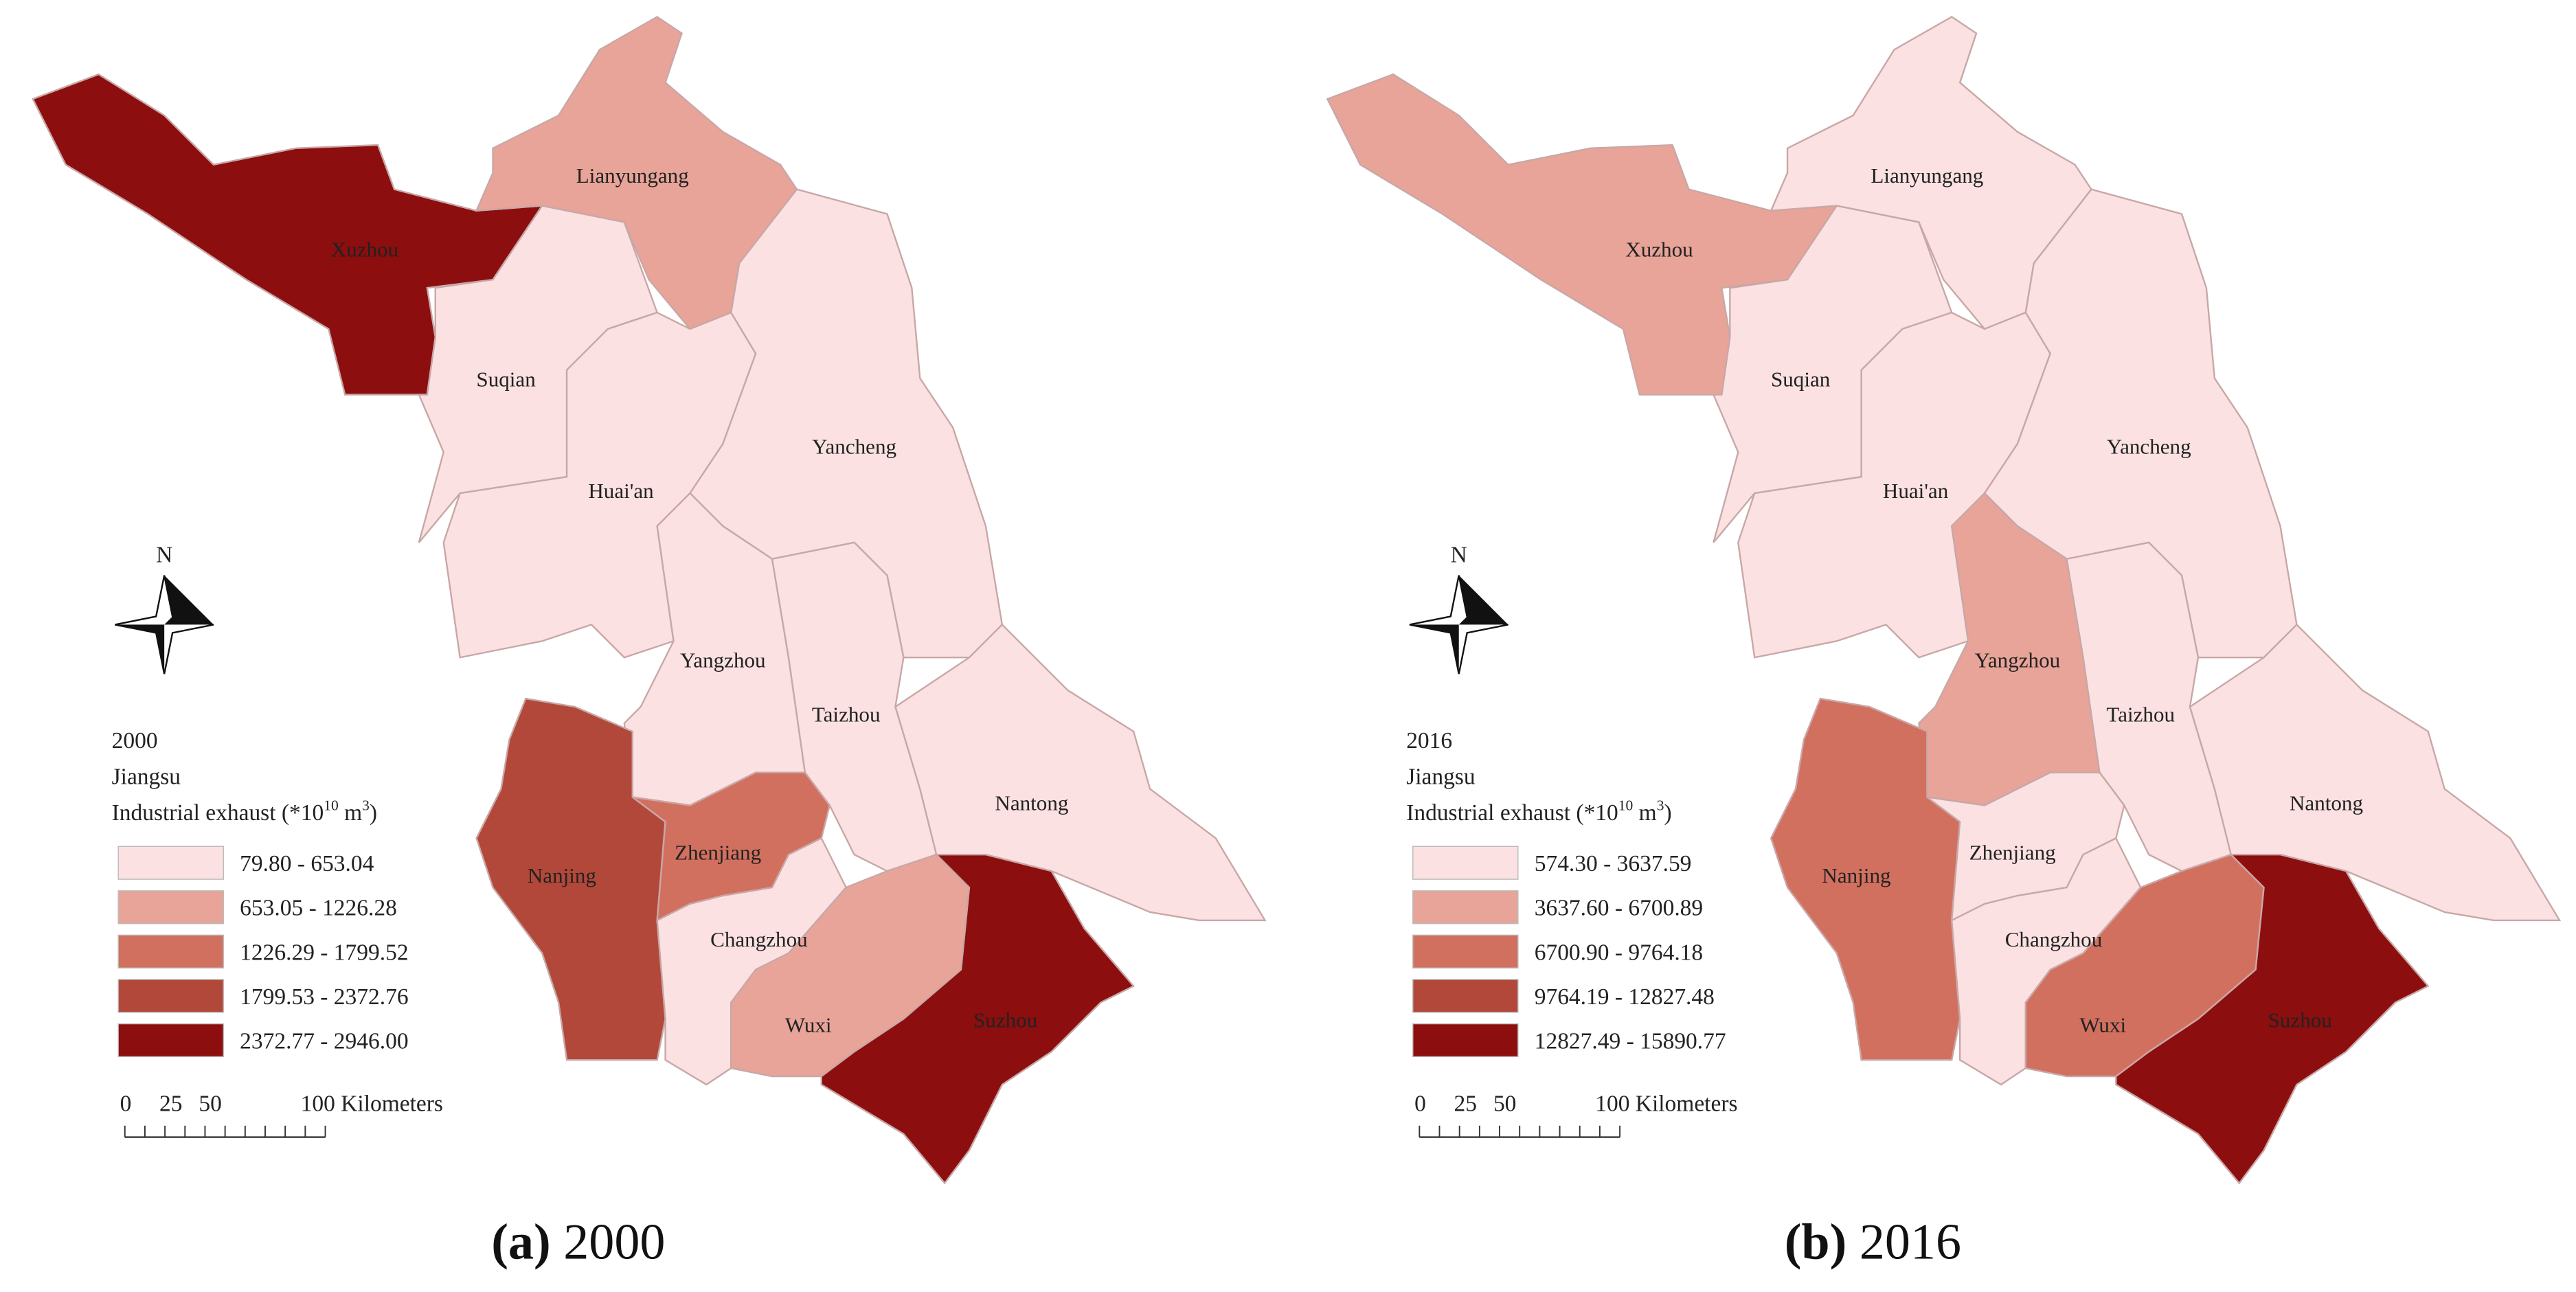 The height and width of the screenshot is (1292, 2576). I want to click on legend-label: 1226.29 - 1799.52, so click(324, 952).